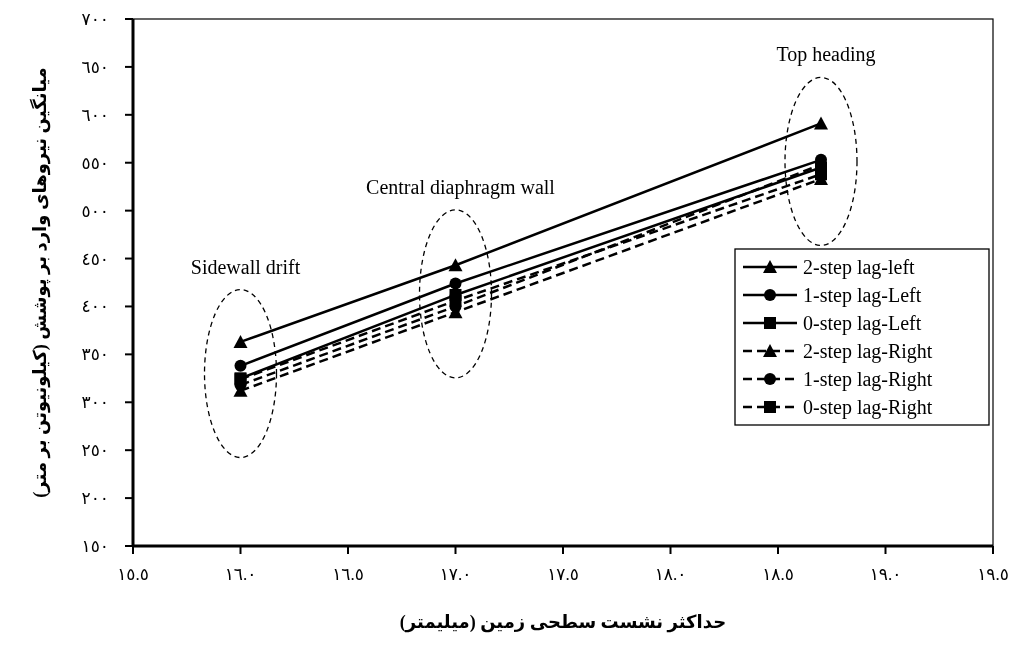  Describe the element at coordinates (95, 67) in the screenshot. I see `y-tick-label: ٦٥٠` at that location.